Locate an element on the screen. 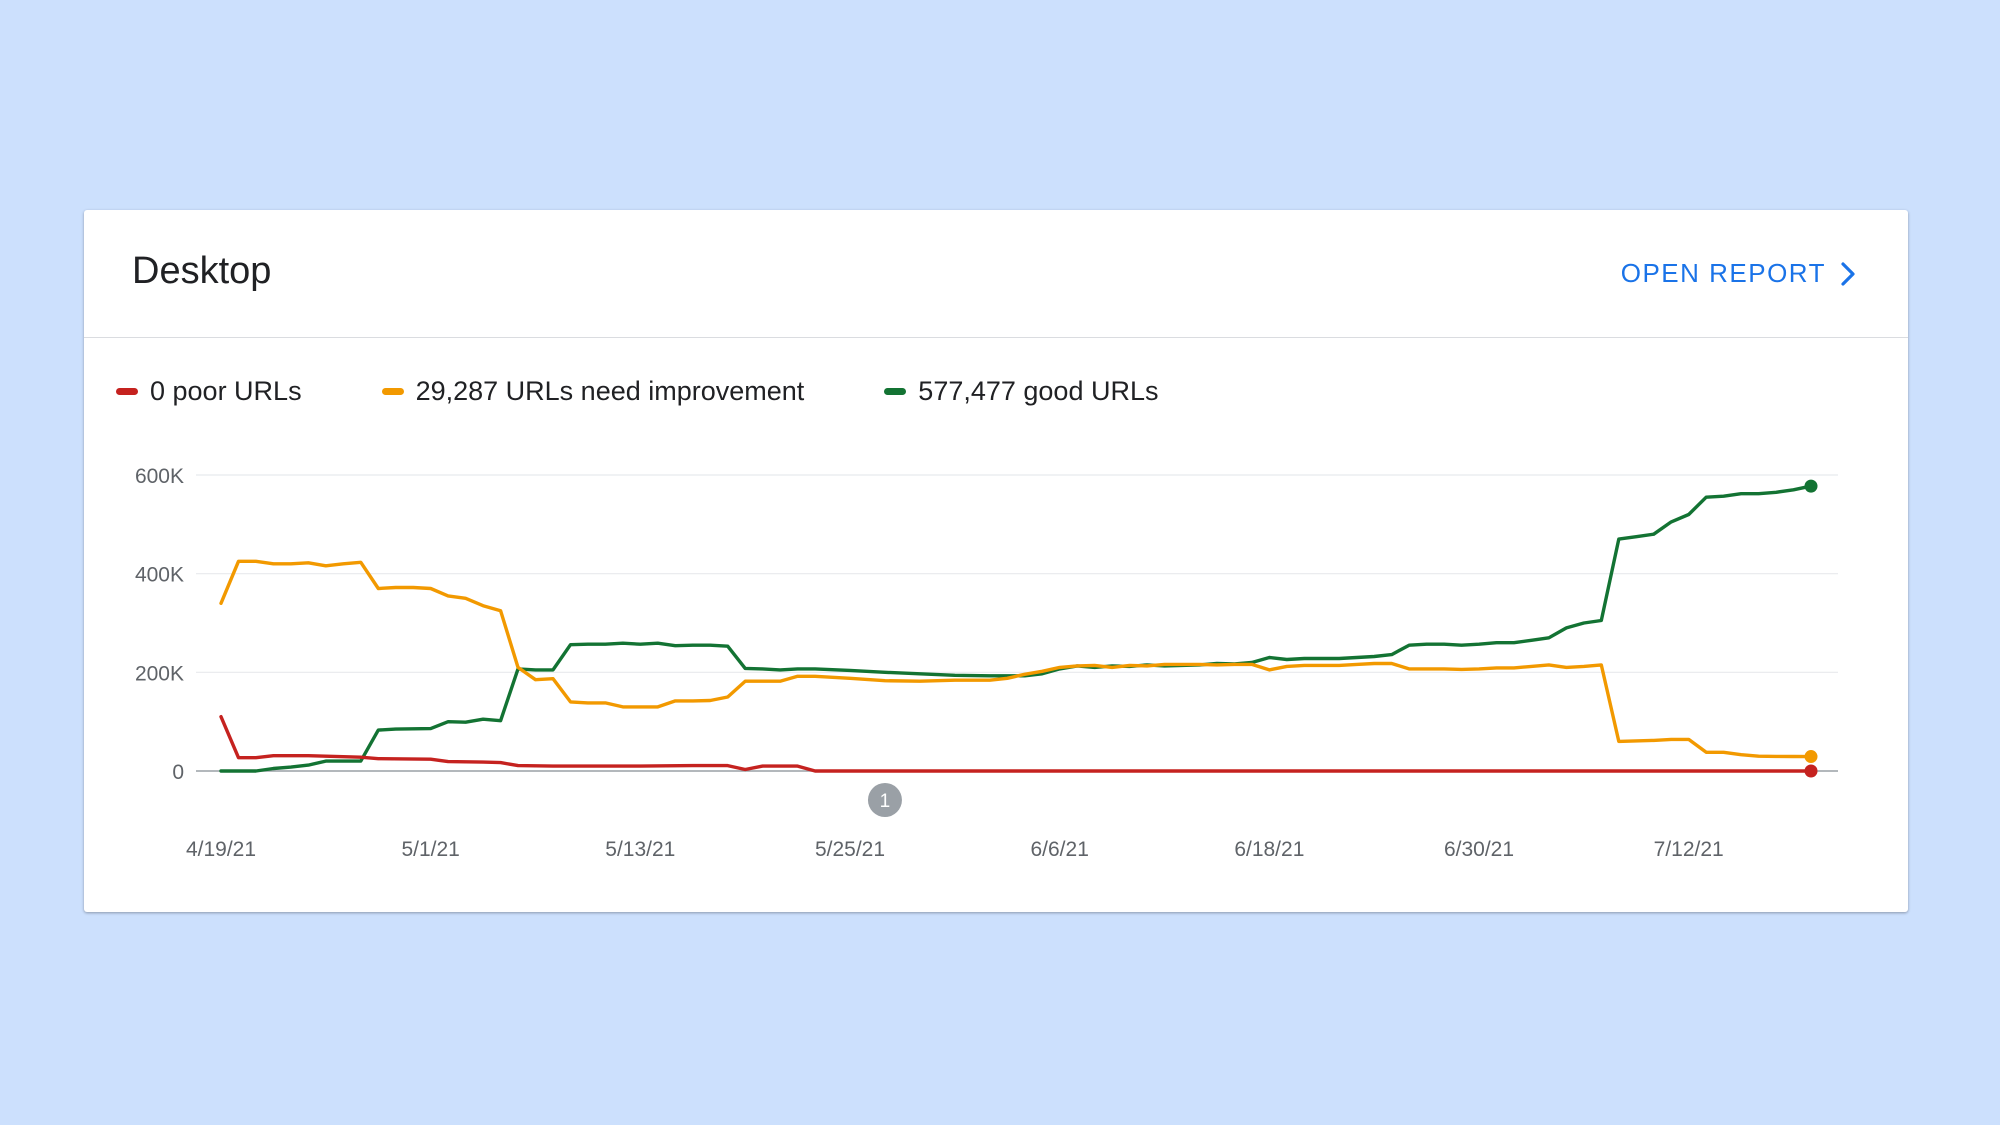 This screenshot has height=1125, width=2000. x-tick-label: 6/30/21 is located at coordinates (1479, 849).